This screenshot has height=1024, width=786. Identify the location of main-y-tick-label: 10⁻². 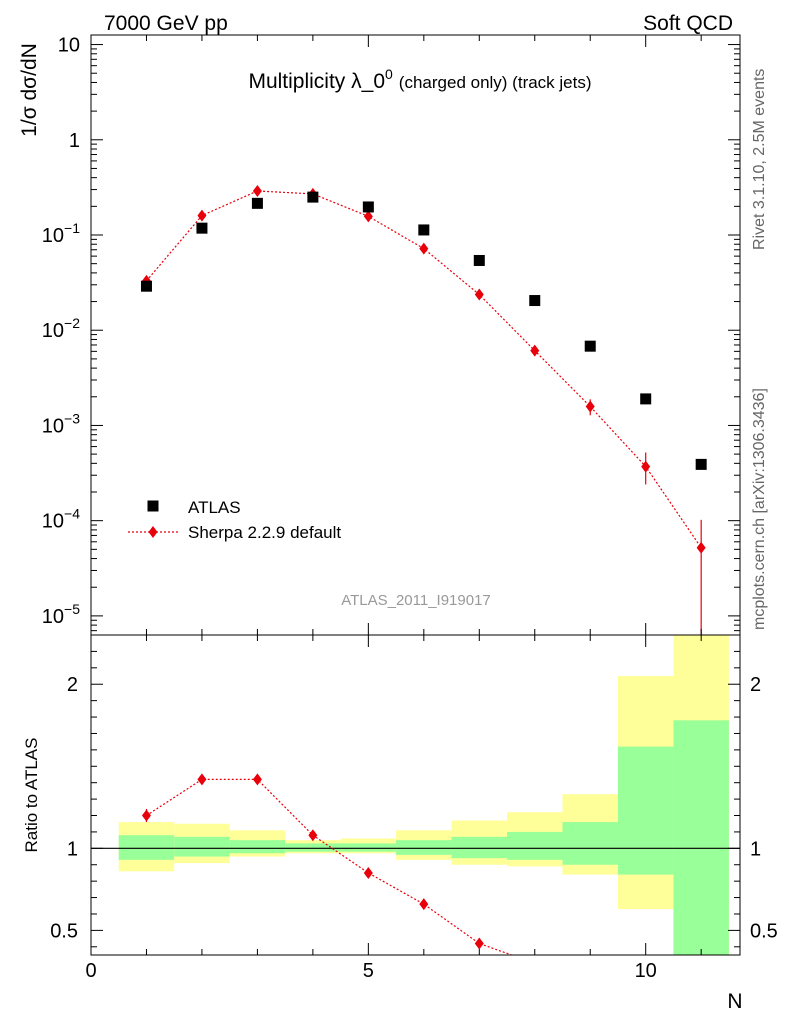
(61, 328).